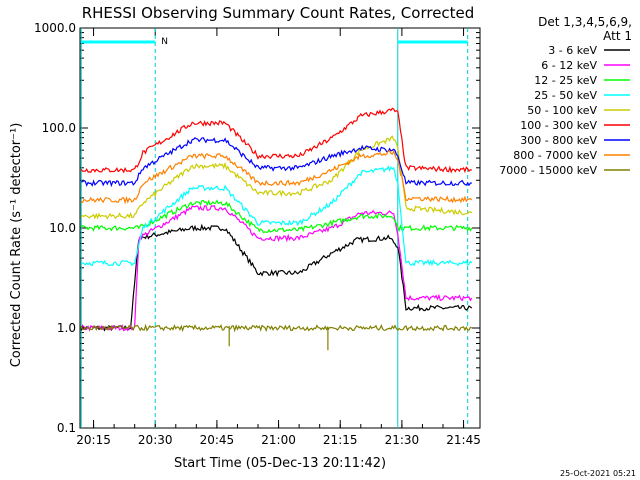 Image resolution: width=640 pixels, height=480 pixels. What do you see at coordinates (555, 155) in the screenshot?
I see `legend-entry: 800 - 7000 keV` at bounding box center [555, 155].